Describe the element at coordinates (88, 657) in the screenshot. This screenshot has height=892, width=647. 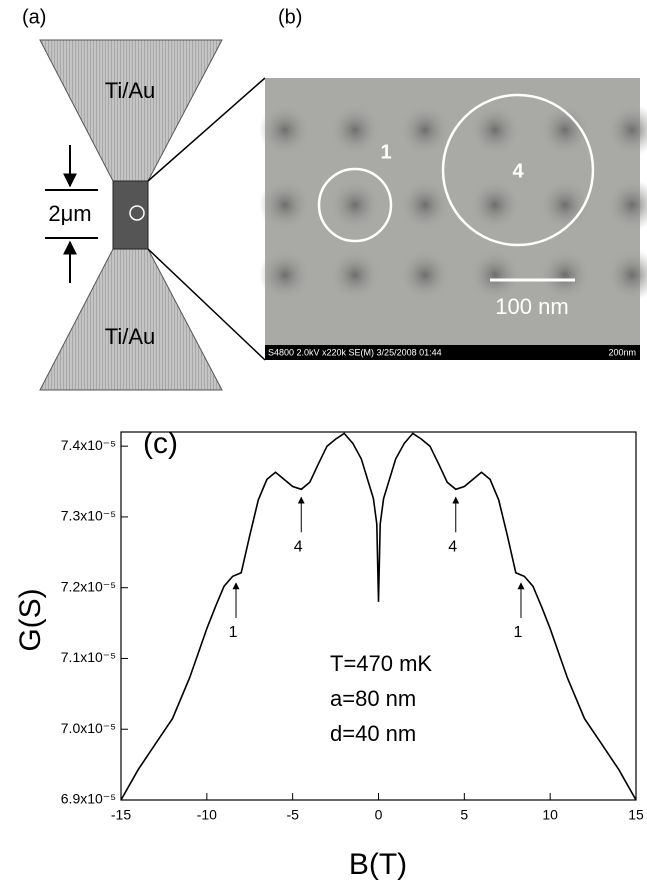
I see `y-tick-label: 7.1x10⁻⁵` at that location.